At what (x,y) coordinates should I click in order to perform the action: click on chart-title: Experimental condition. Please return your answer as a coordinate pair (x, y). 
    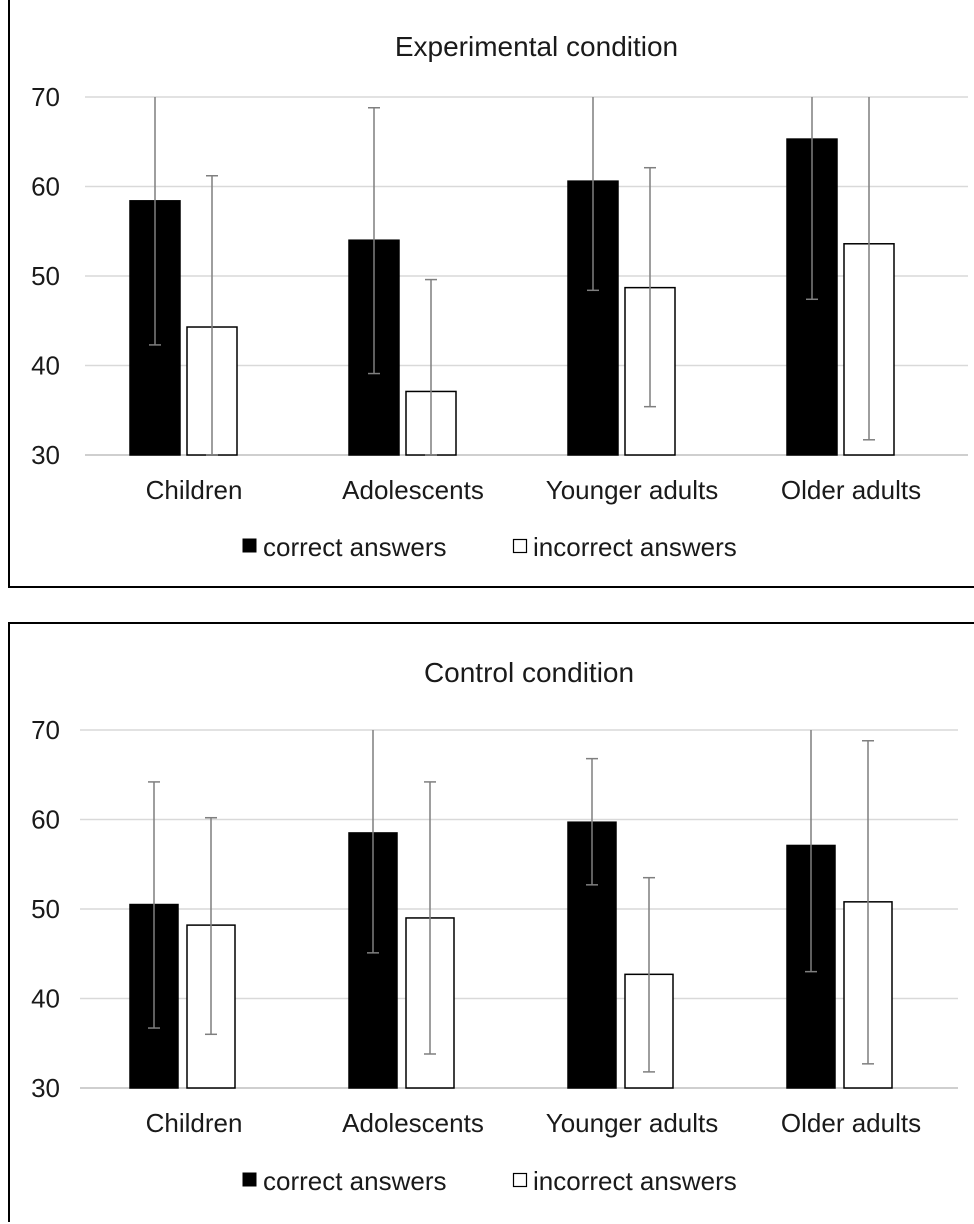
    Looking at the image, I should click on (536, 46).